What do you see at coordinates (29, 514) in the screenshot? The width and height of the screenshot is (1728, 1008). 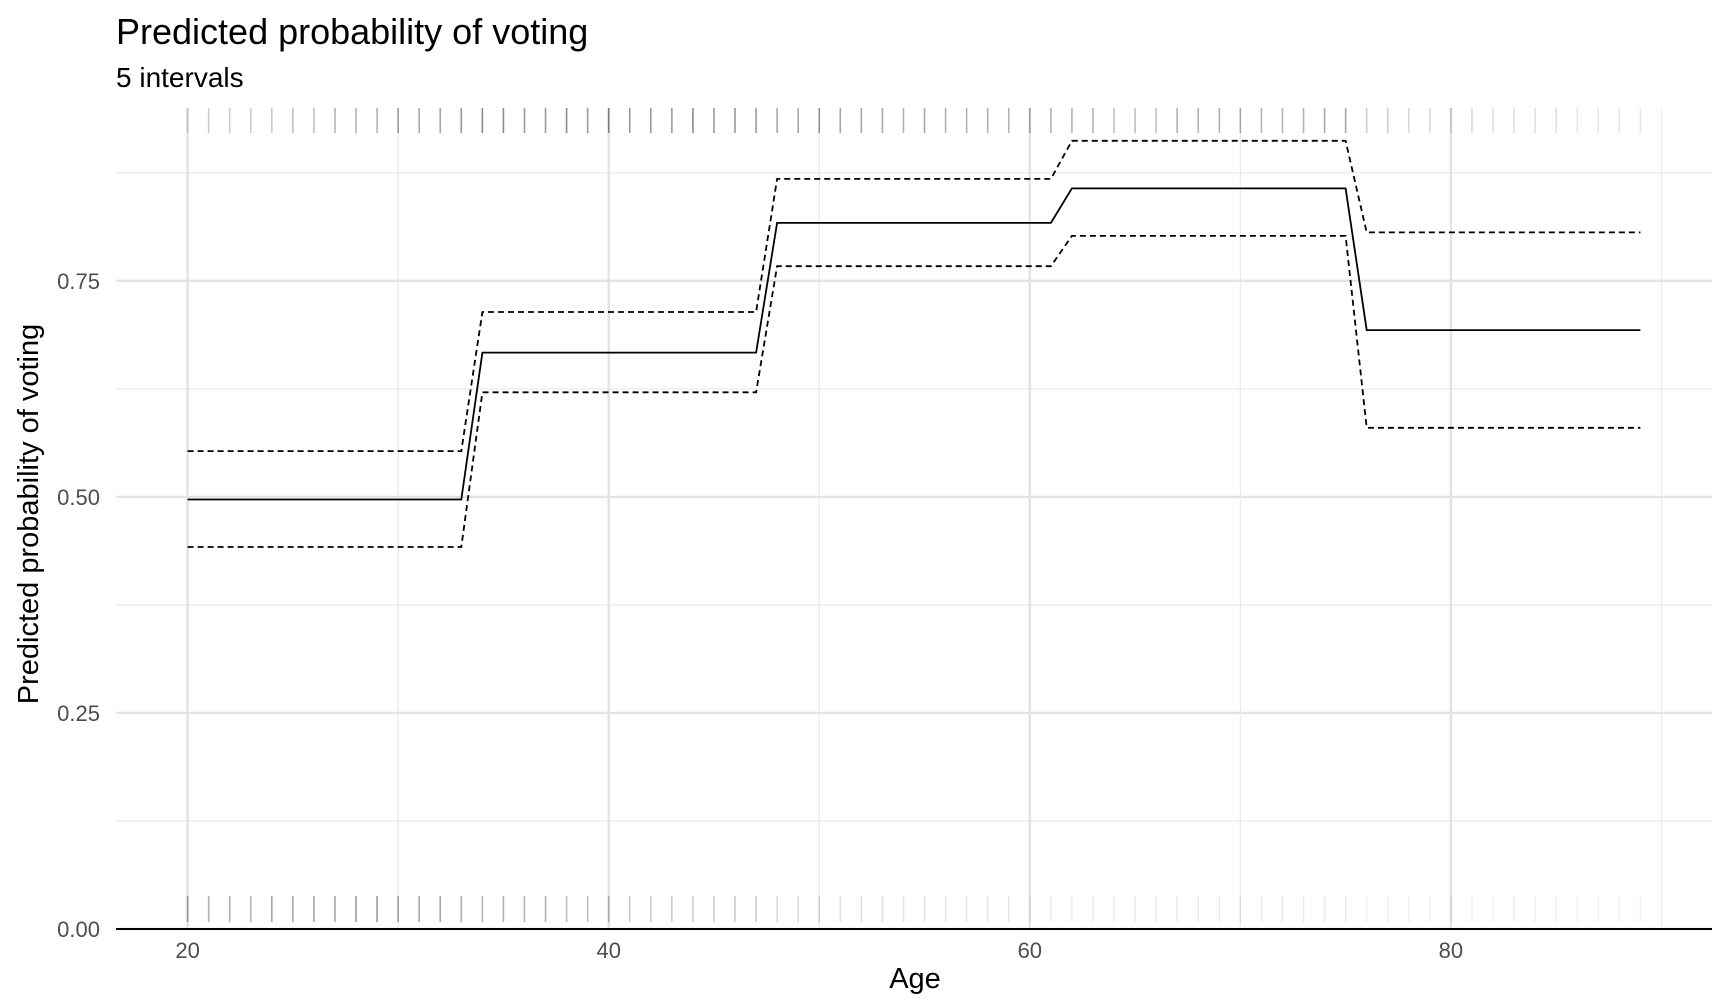 I see `y-axis-title: Predicted probability of voting` at bounding box center [29, 514].